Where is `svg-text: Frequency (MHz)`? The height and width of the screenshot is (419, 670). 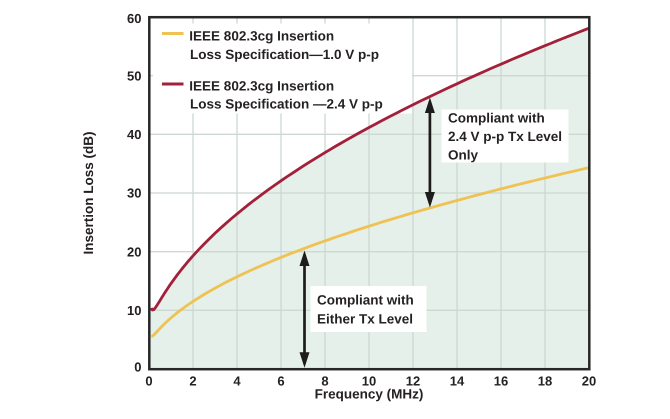 svg-text: Frequency (MHz) is located at coordinates (369, 394).